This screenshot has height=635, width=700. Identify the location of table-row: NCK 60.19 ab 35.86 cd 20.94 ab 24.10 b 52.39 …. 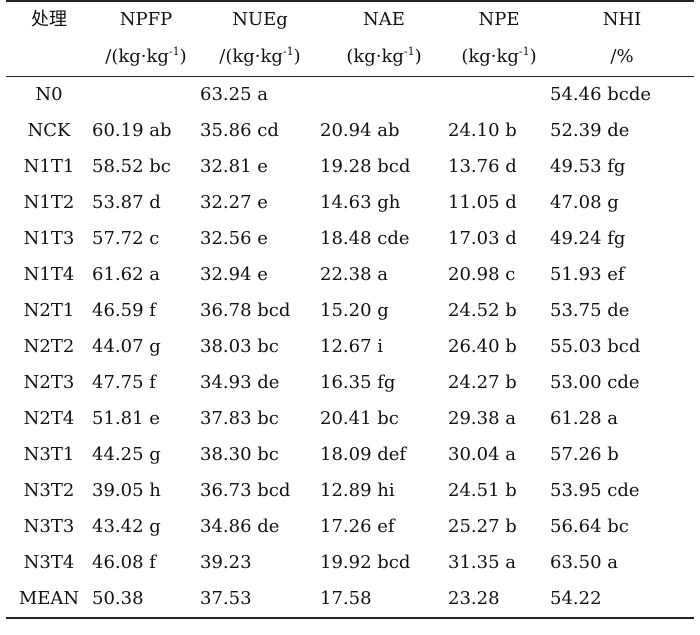
(350, 131).